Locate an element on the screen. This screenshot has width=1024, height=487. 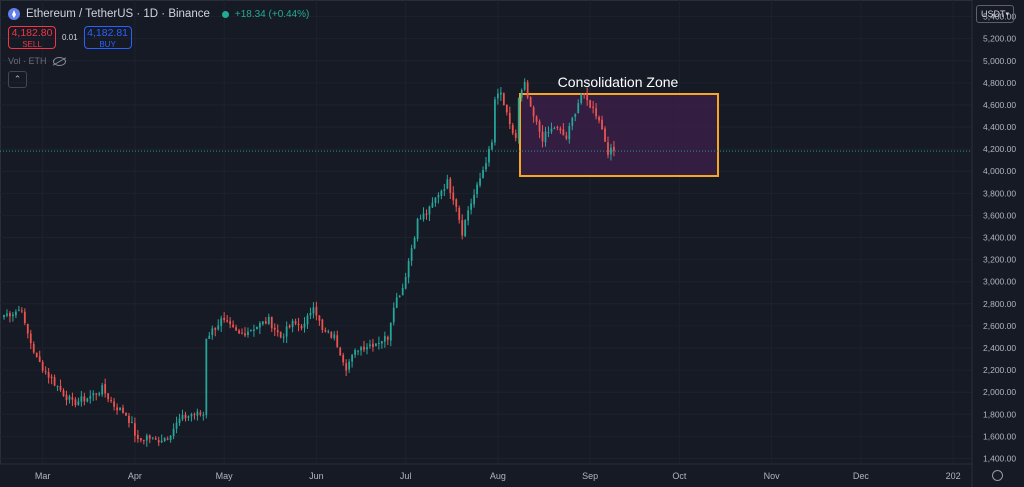
time-tick-label: Oct is located at coordinates (679, 476).